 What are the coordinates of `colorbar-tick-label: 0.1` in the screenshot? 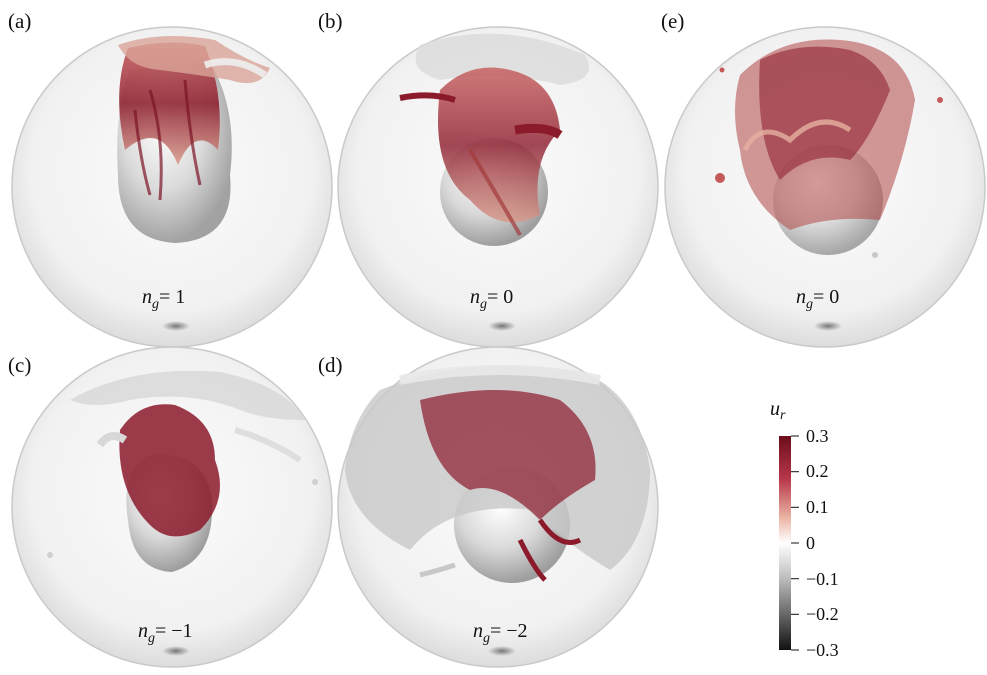 It's located at (817, 507).